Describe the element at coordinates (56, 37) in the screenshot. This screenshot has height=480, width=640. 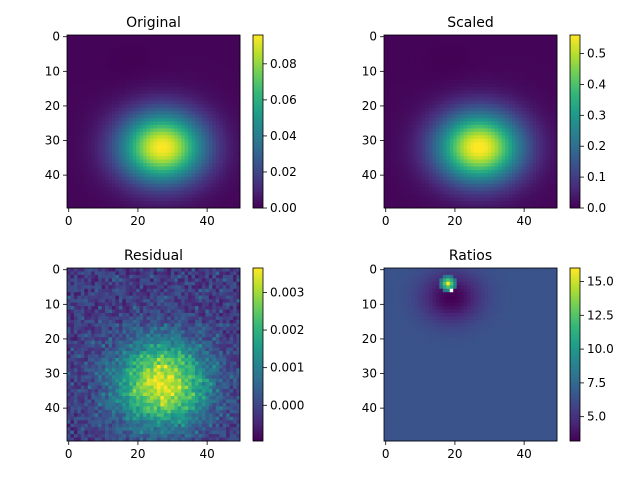
I see `y-tick-label: 0` at that location.